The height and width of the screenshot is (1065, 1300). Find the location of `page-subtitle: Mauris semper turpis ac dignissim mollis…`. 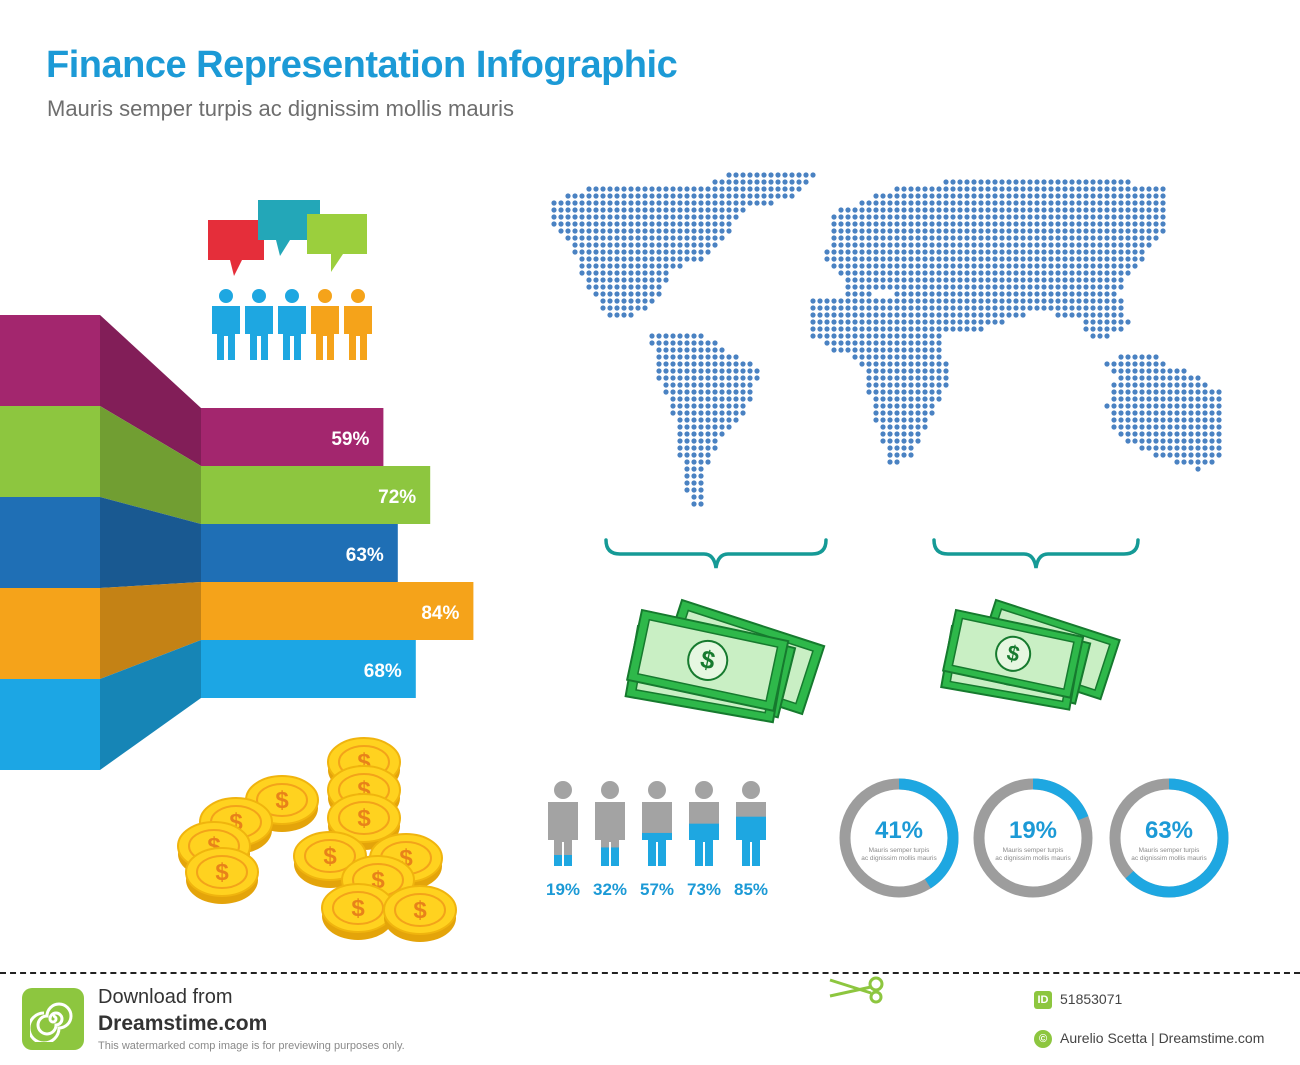

page-subtitle: Mauris semper turpis ac dignissim mollis… is located at coordinates (281, 108).